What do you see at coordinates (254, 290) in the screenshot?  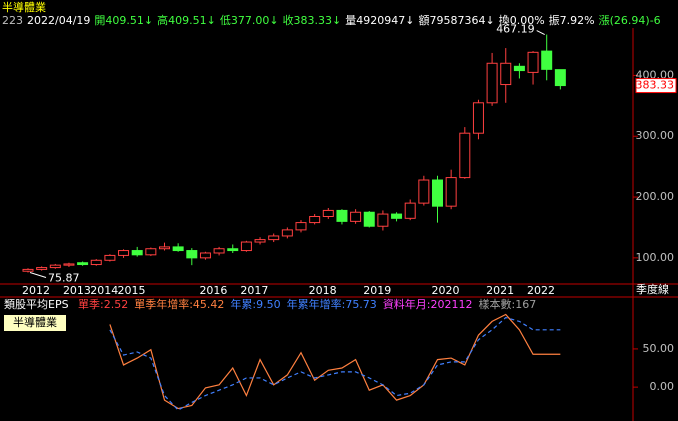 I see `x-tick-label: 2017` at bounding box center [254, 290].